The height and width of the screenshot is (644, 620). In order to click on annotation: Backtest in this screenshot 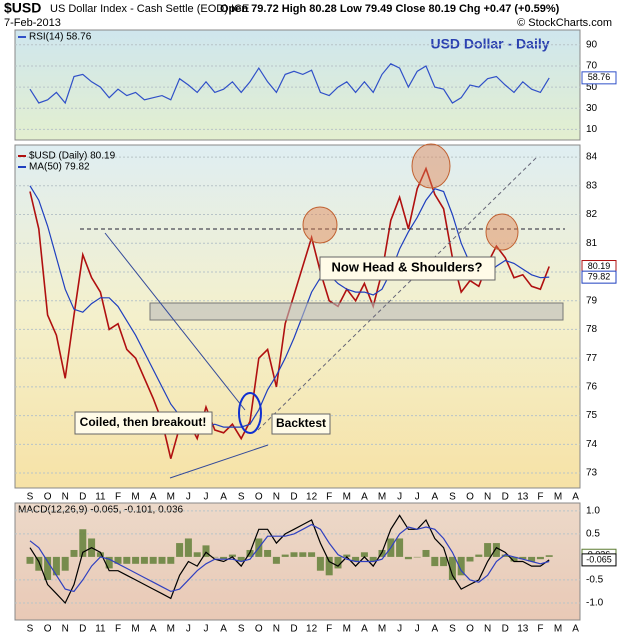, I will do `click(301, 423)`.